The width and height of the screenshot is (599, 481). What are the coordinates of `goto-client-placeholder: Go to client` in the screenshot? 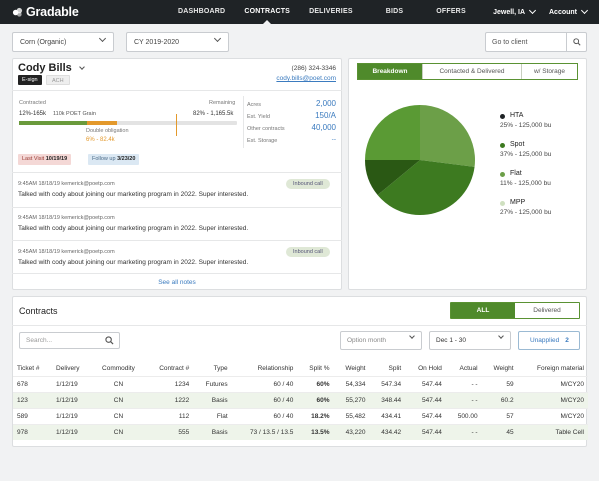 It's located at (510, 42).